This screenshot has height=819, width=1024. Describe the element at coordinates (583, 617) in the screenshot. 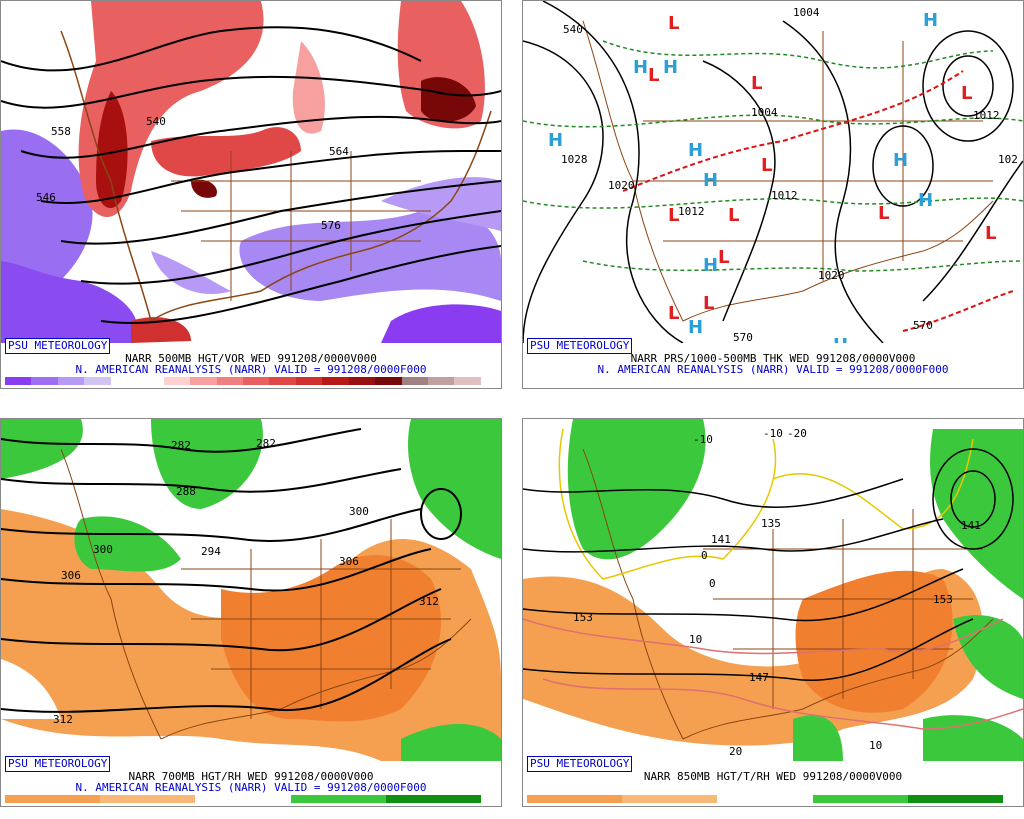

I see `contour-label-153: 153` at that location.